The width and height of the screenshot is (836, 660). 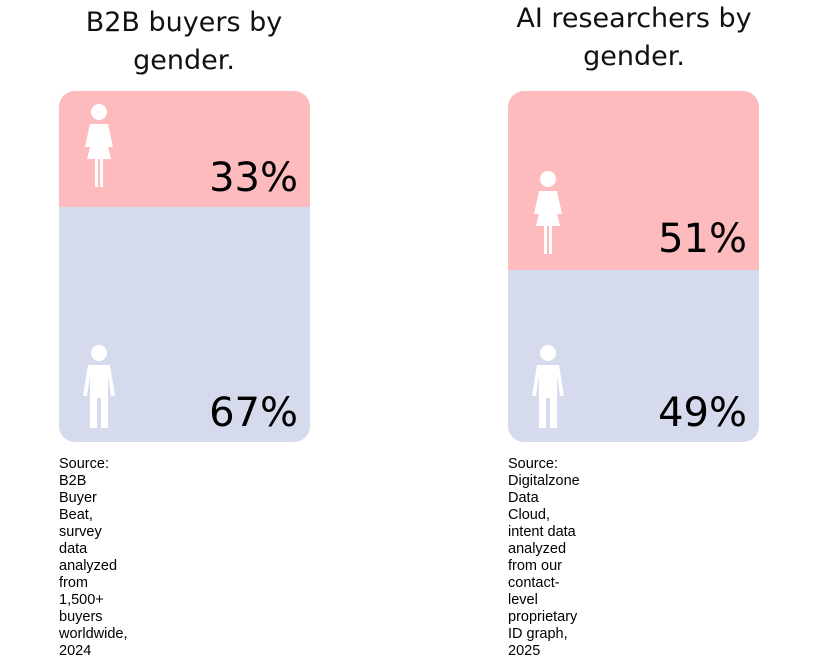 I want to click on source-line: intent data analyzed from our, so click(x=542, y=549).